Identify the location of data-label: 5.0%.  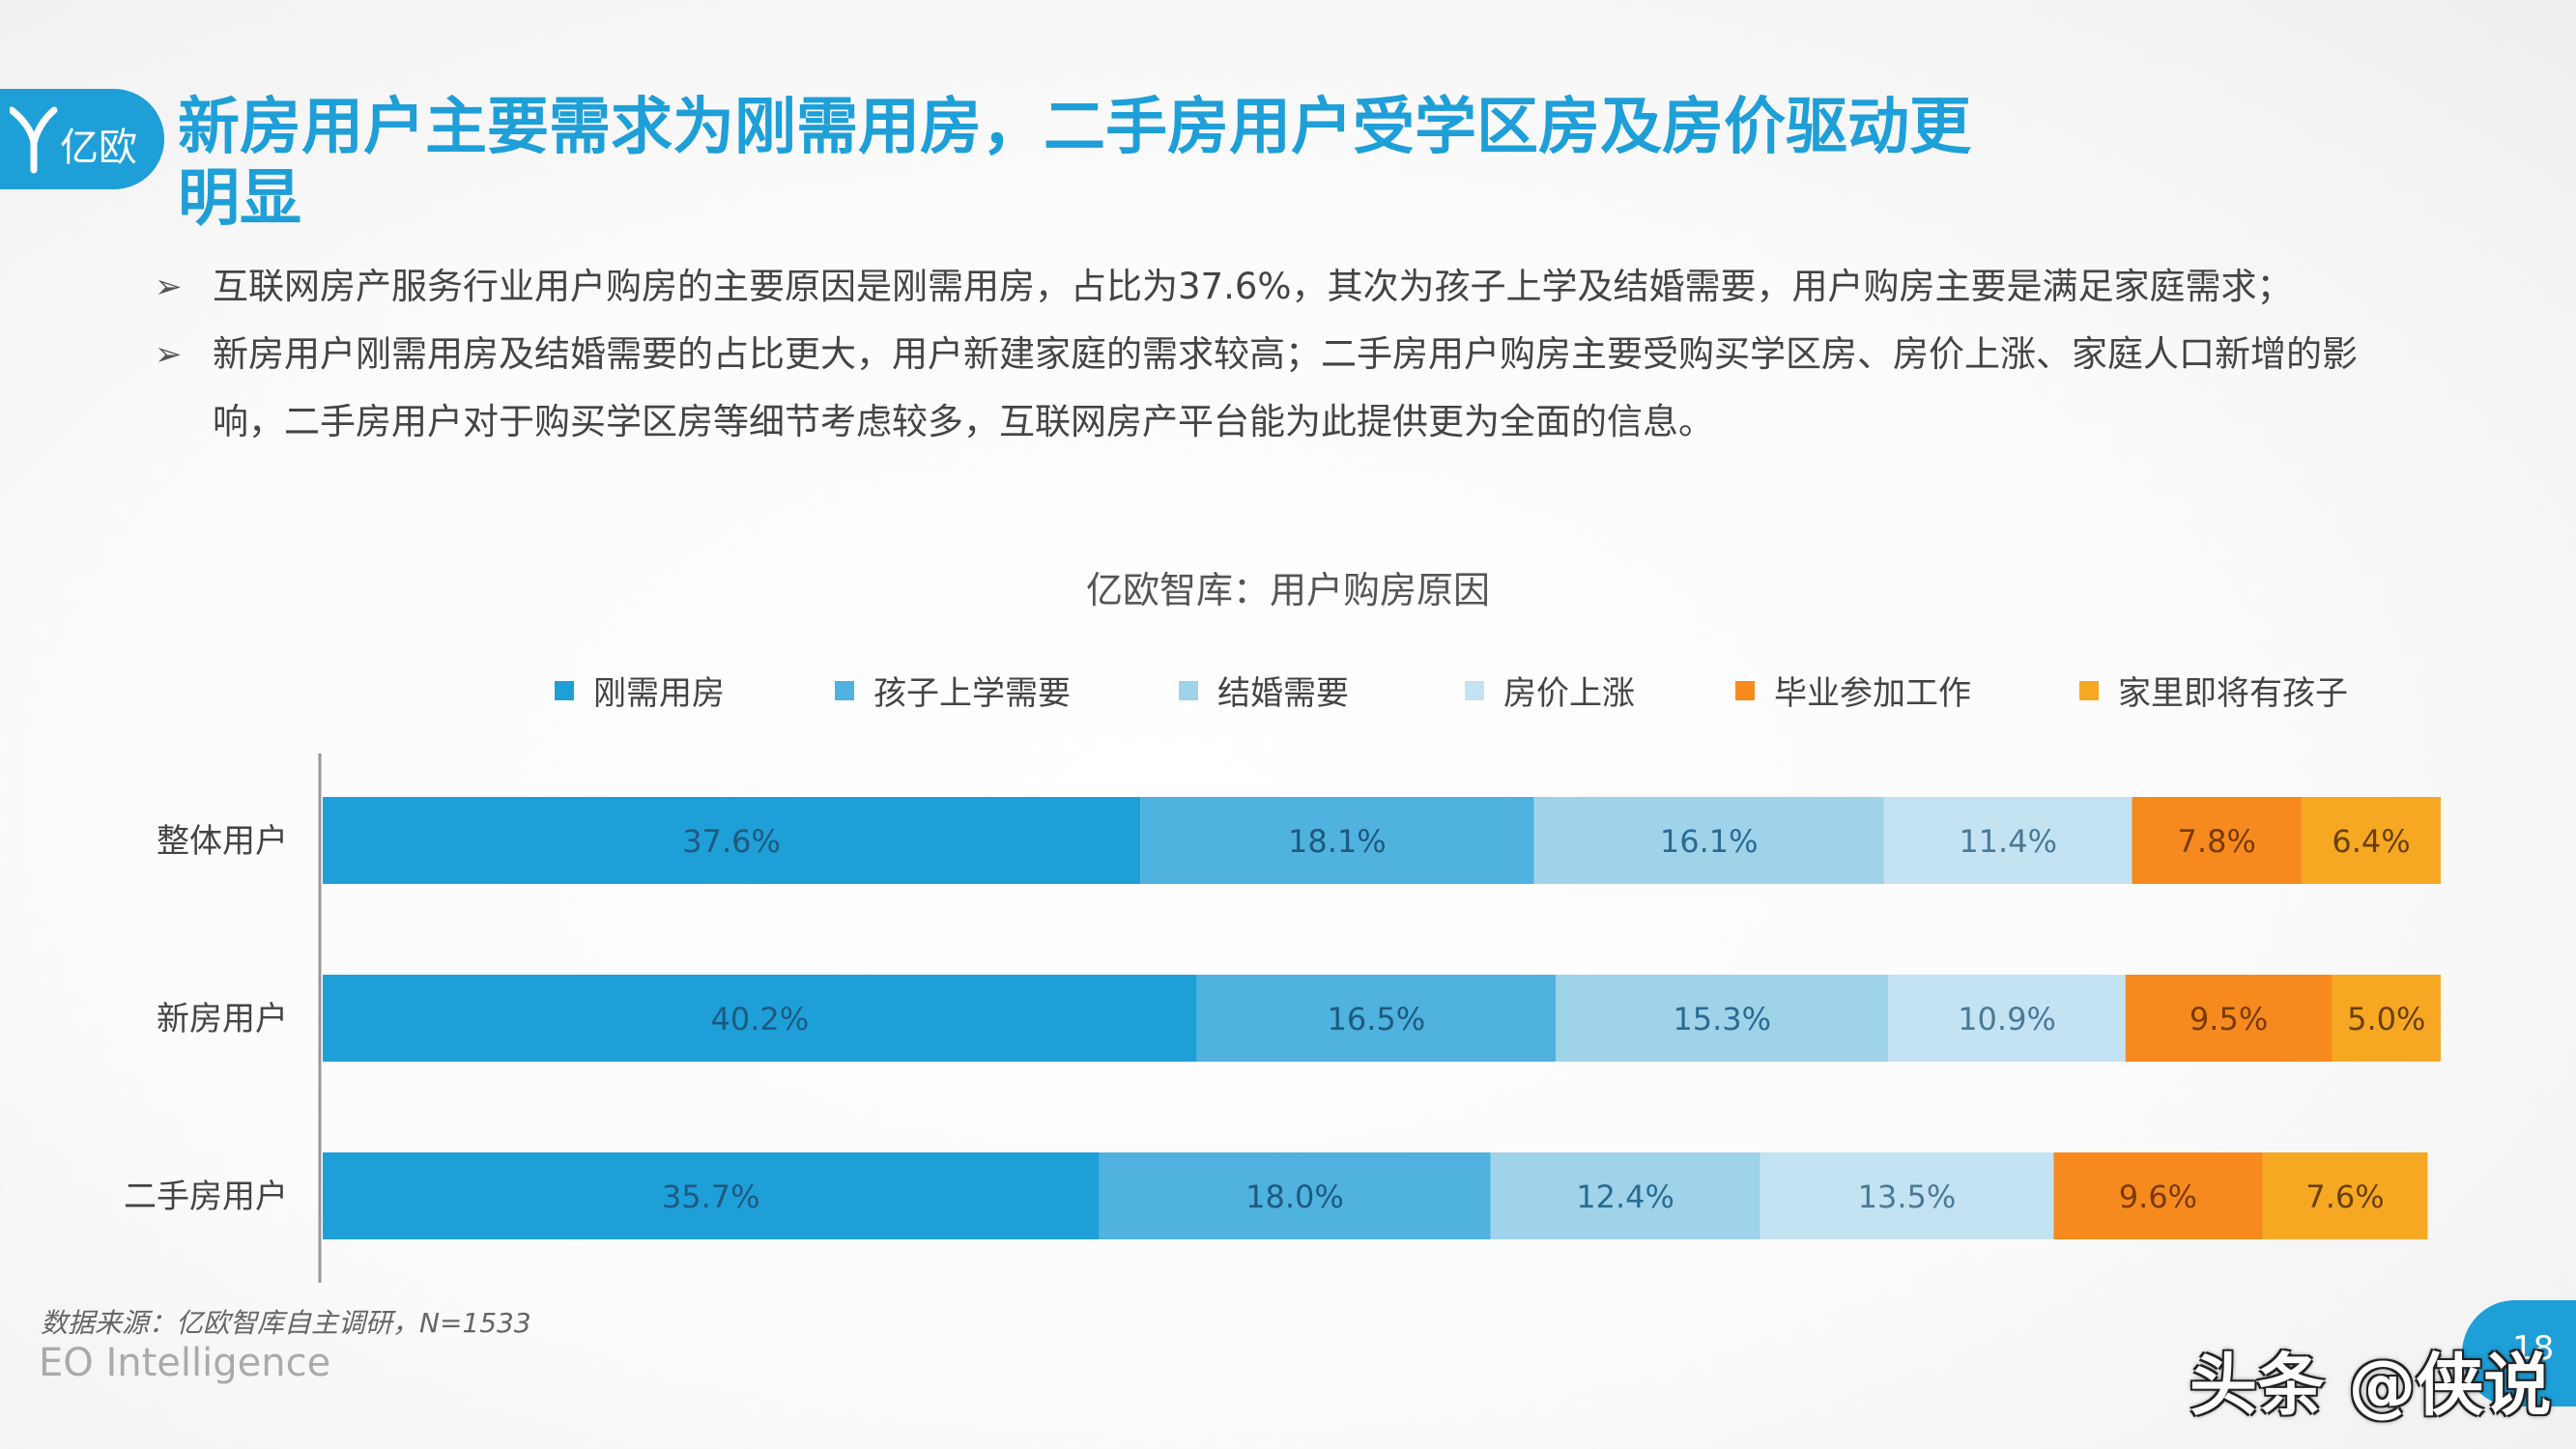
(2386, 1019).